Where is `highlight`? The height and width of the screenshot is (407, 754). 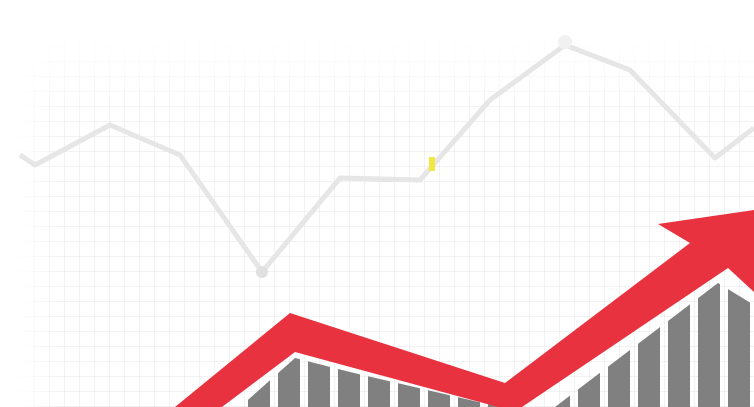
highlight is located at coordinates (432, 164).